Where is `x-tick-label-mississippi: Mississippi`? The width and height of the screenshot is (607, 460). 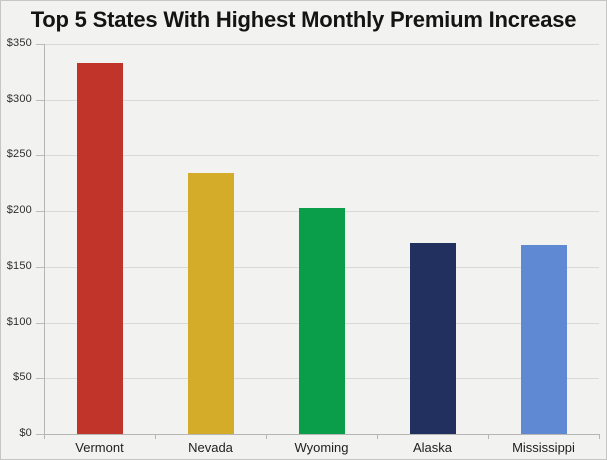 x-tick-label-mississippi: Mississippi is located at coordinates (543, 447).